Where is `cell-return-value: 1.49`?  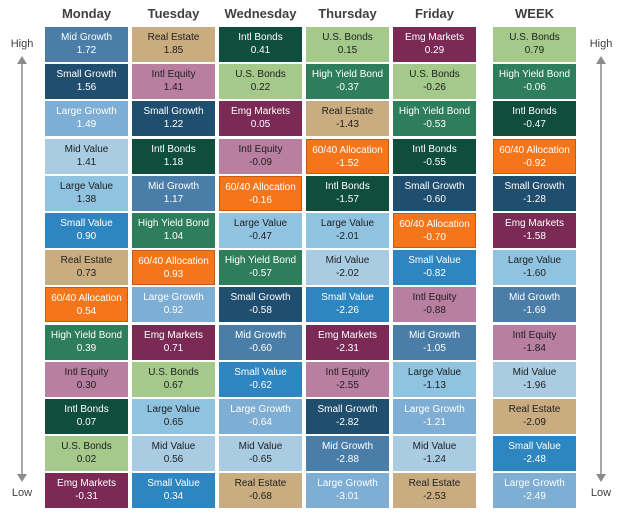 cell-return-value: 1.49 is located at coordinates (86, 125).